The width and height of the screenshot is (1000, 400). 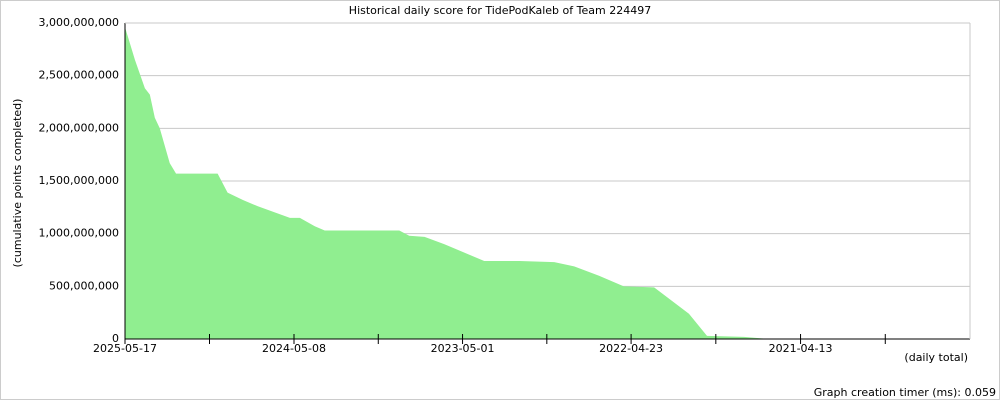 I want to click on y-tick-label: 1,500,000,000, so click(x=79, y=180).